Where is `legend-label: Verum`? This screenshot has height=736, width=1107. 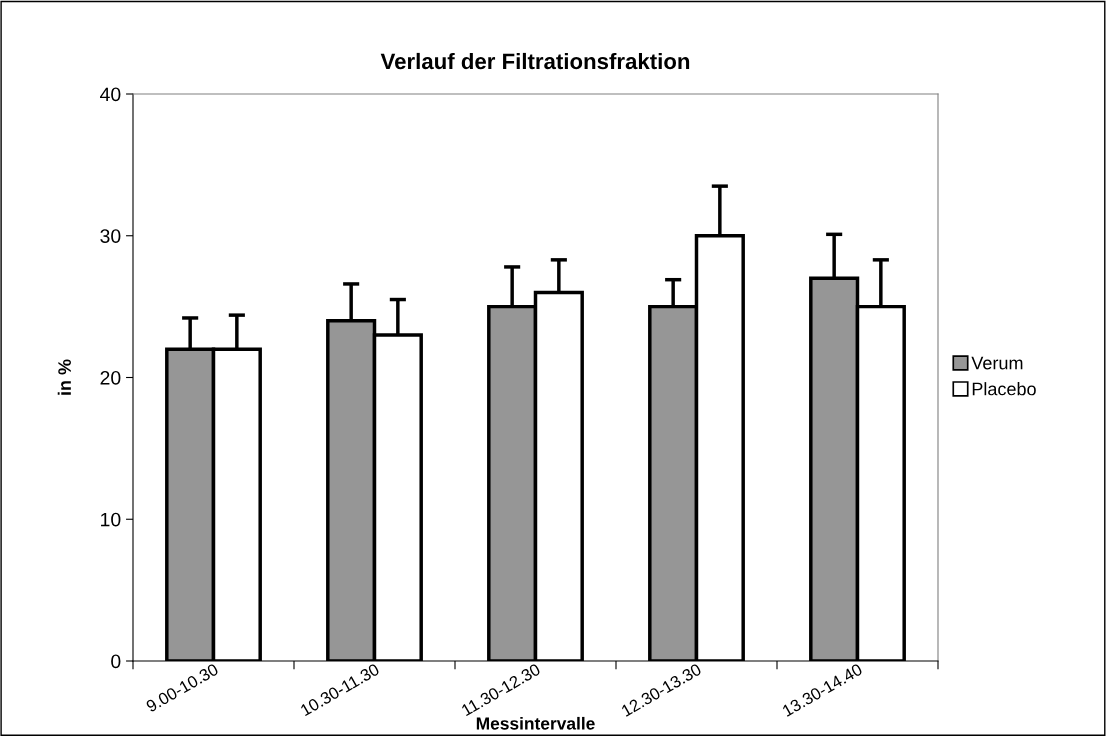 legend-label: Verum is located at coordinates (997, 363).